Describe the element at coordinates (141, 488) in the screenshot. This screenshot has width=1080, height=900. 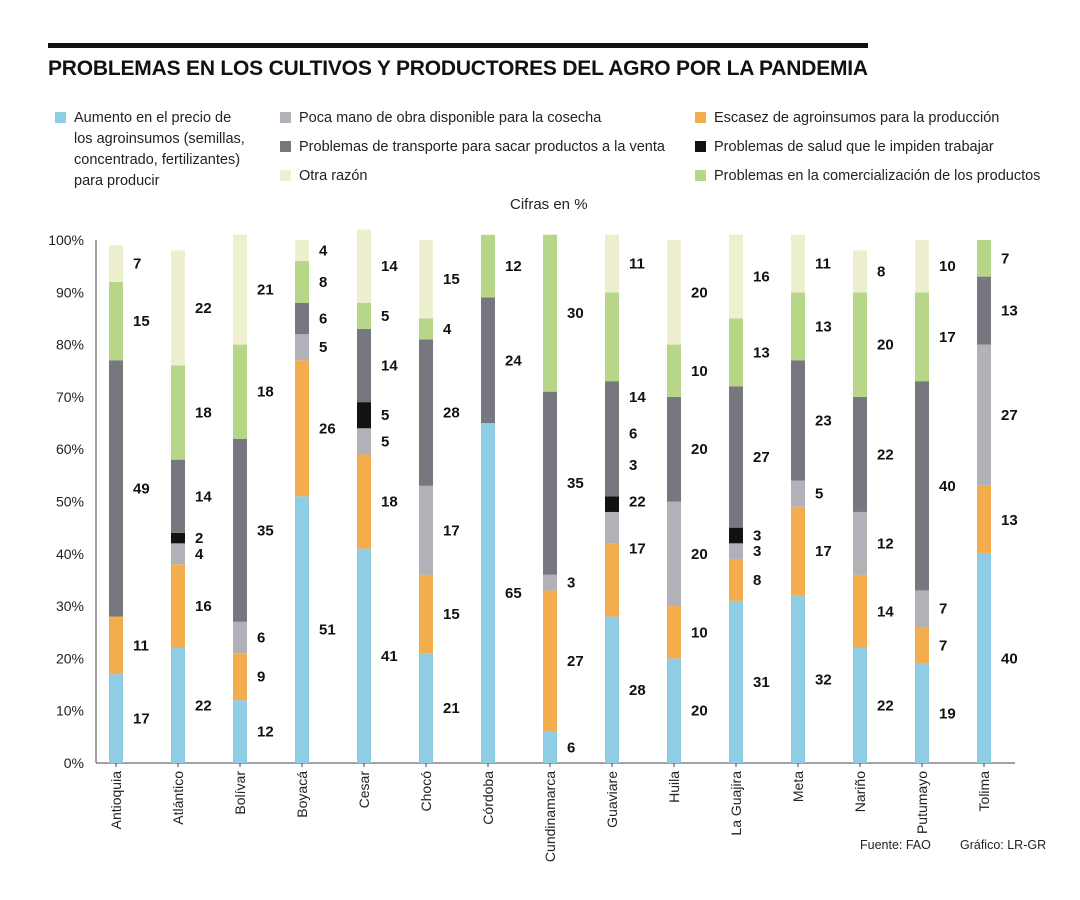
I see `data-label: 49` at that location.